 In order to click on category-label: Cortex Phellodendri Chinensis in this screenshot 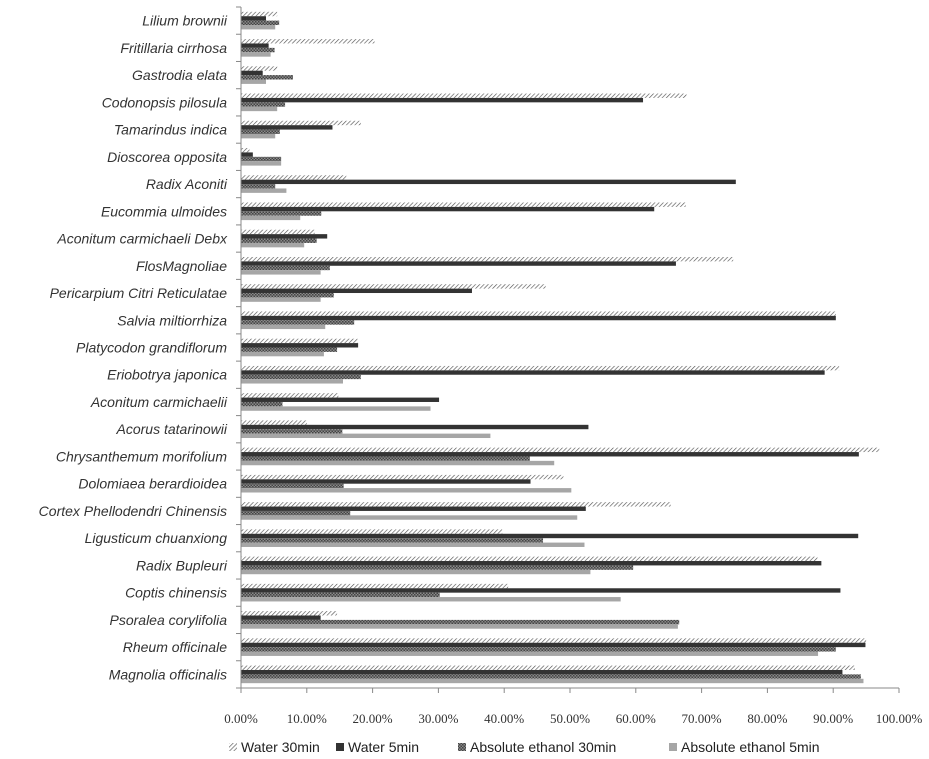, I will do `click(133, 511)`.